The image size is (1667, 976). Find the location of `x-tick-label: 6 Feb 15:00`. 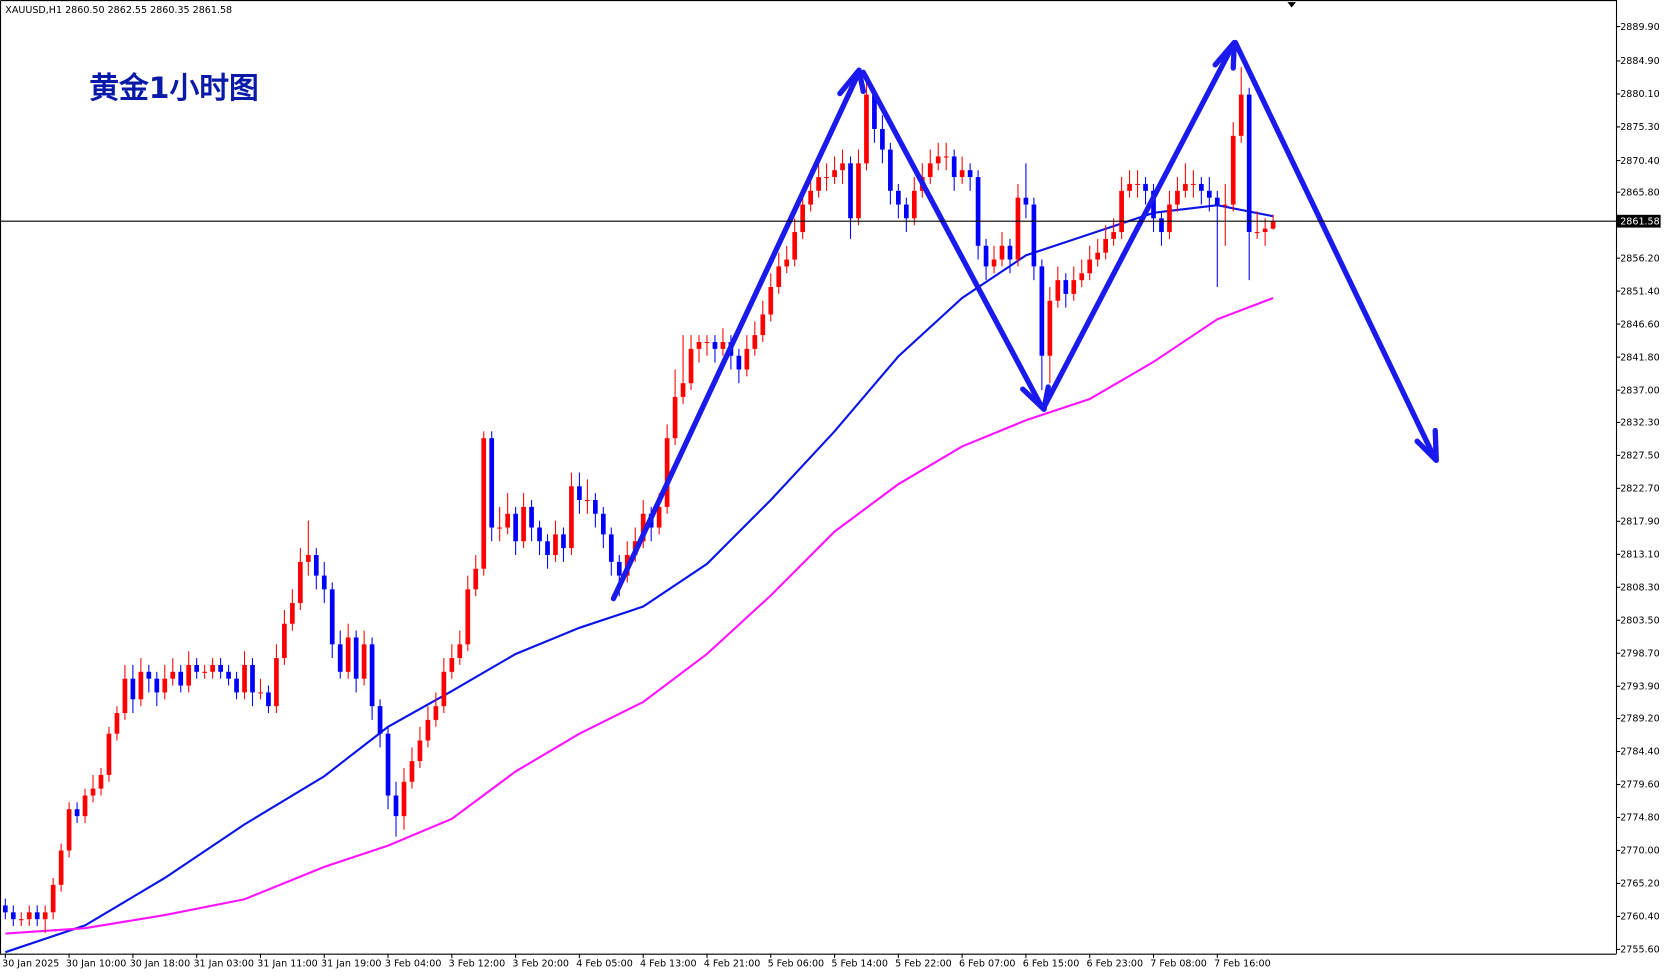

x-tick-label: 6 Feb 15:00 is located at coordinates (1051, 963).